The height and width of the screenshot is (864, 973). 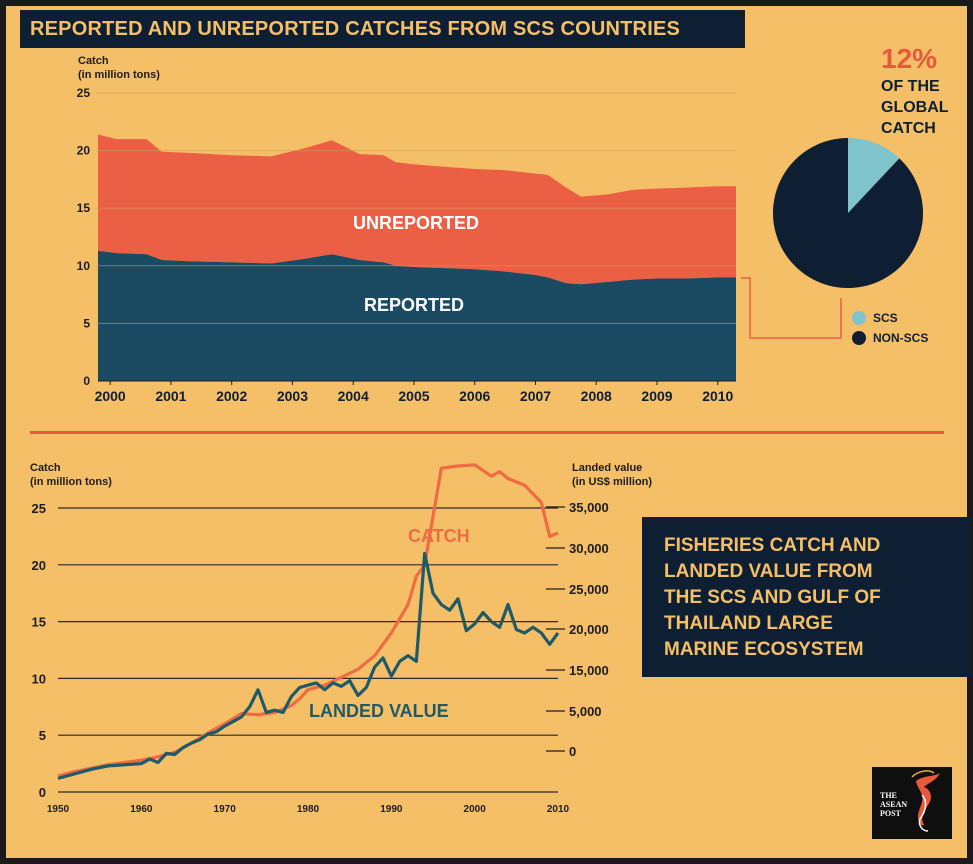 I want to click on legend-swatch-scs, so click(x=859, y=318).